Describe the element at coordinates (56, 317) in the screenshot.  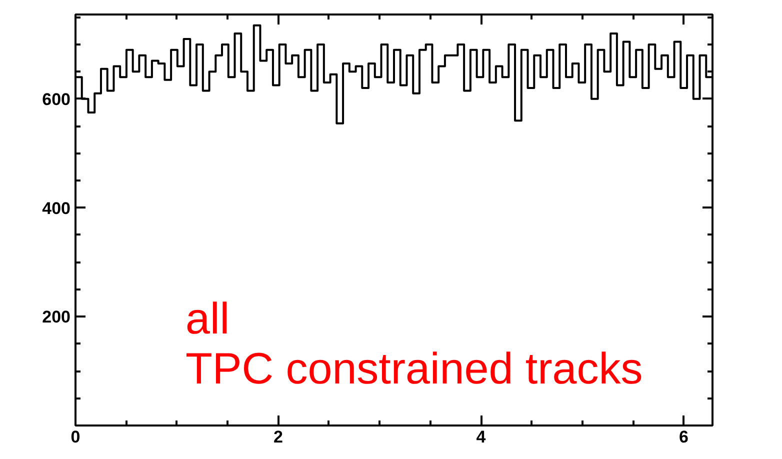
I see `y-tick-label: 200` at that location.